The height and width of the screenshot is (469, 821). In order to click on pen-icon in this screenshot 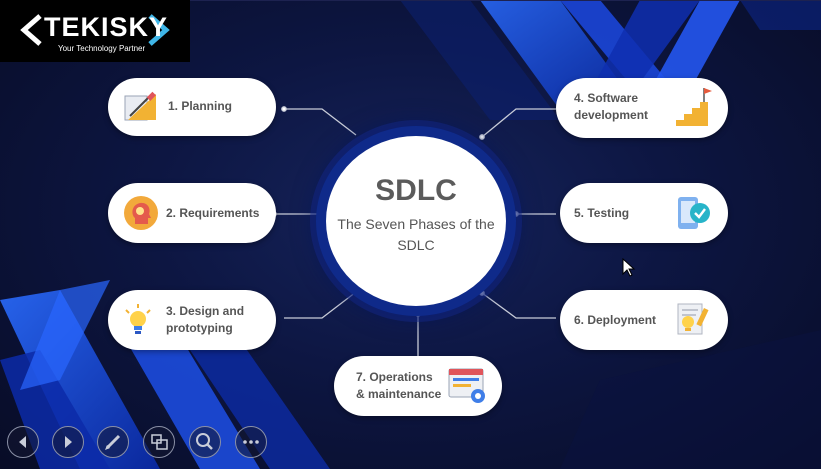, I will do `click(113, 442)`.